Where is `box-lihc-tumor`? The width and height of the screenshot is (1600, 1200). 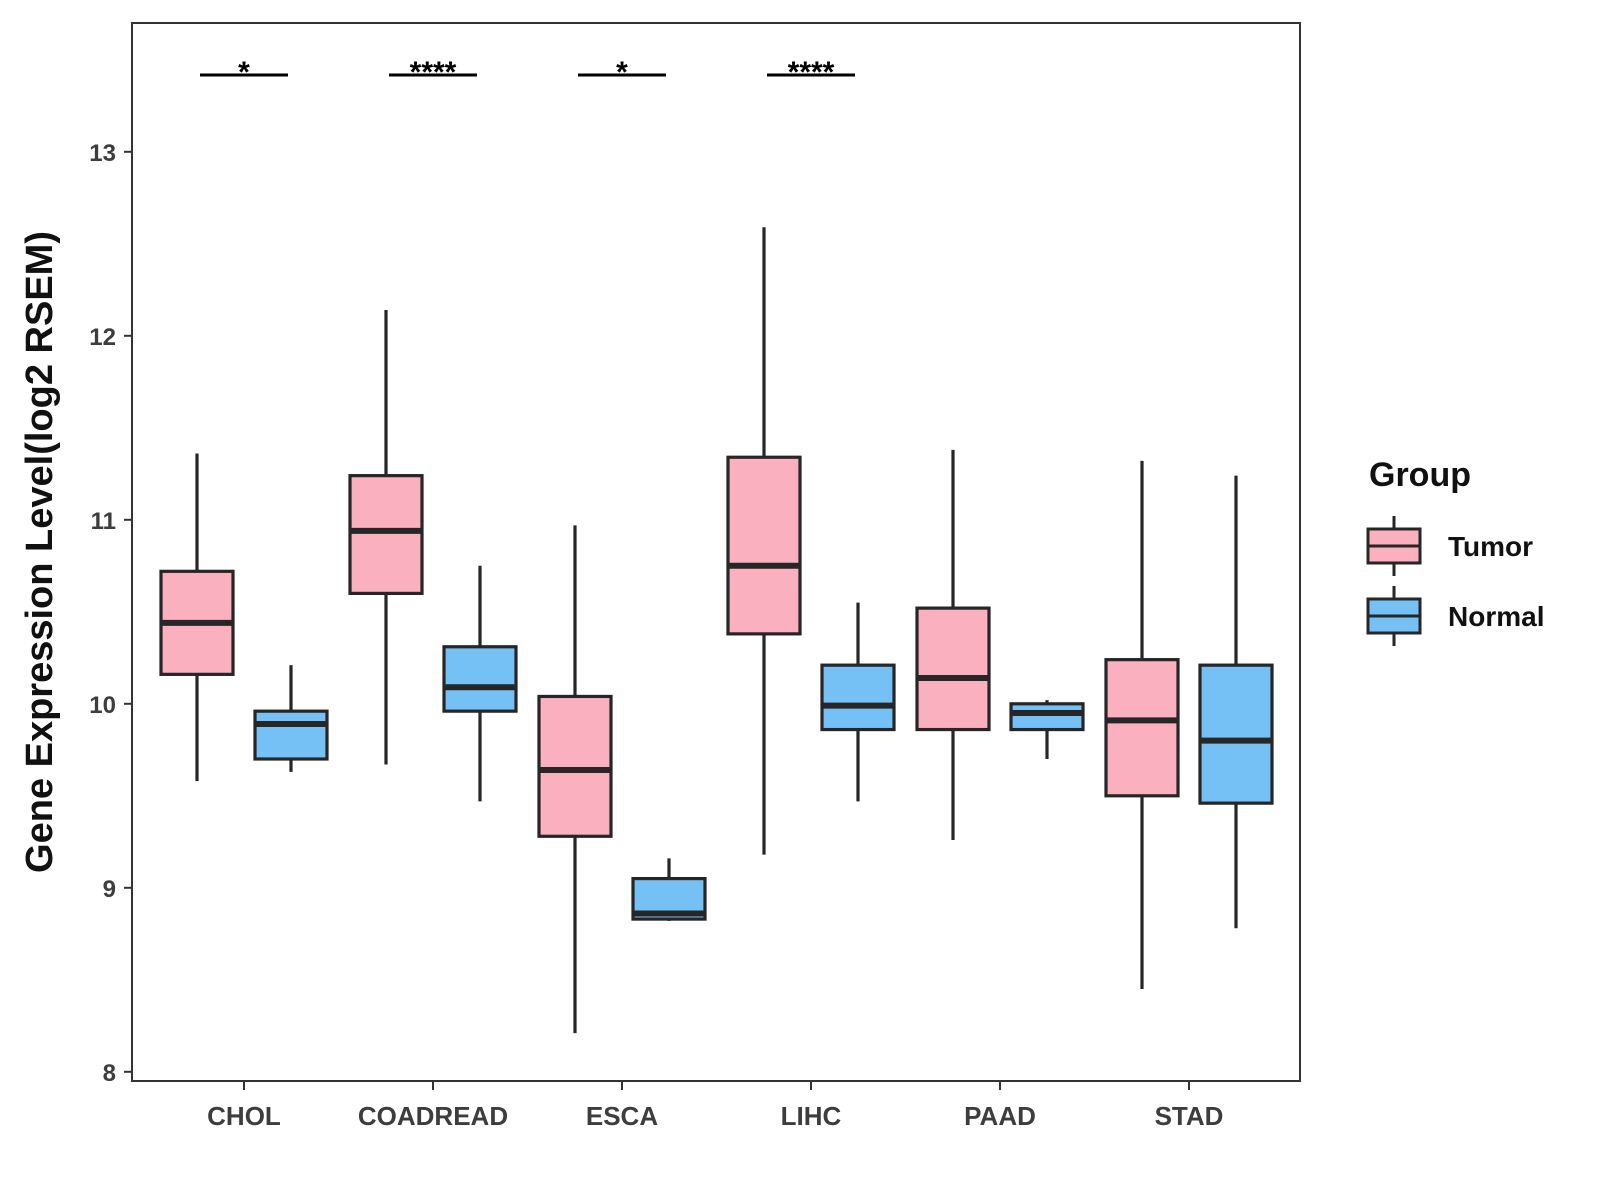 box-lihc-tumor is located at coordinates (764, 541).